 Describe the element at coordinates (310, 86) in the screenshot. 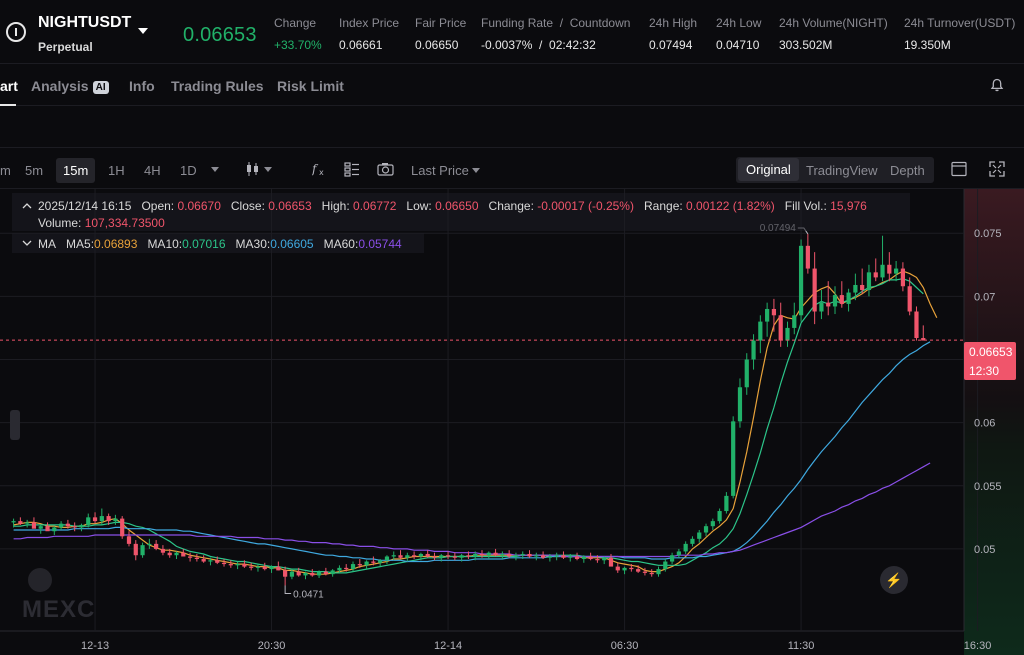

I see `tab-risk-limit: Risk Limit` at that location.